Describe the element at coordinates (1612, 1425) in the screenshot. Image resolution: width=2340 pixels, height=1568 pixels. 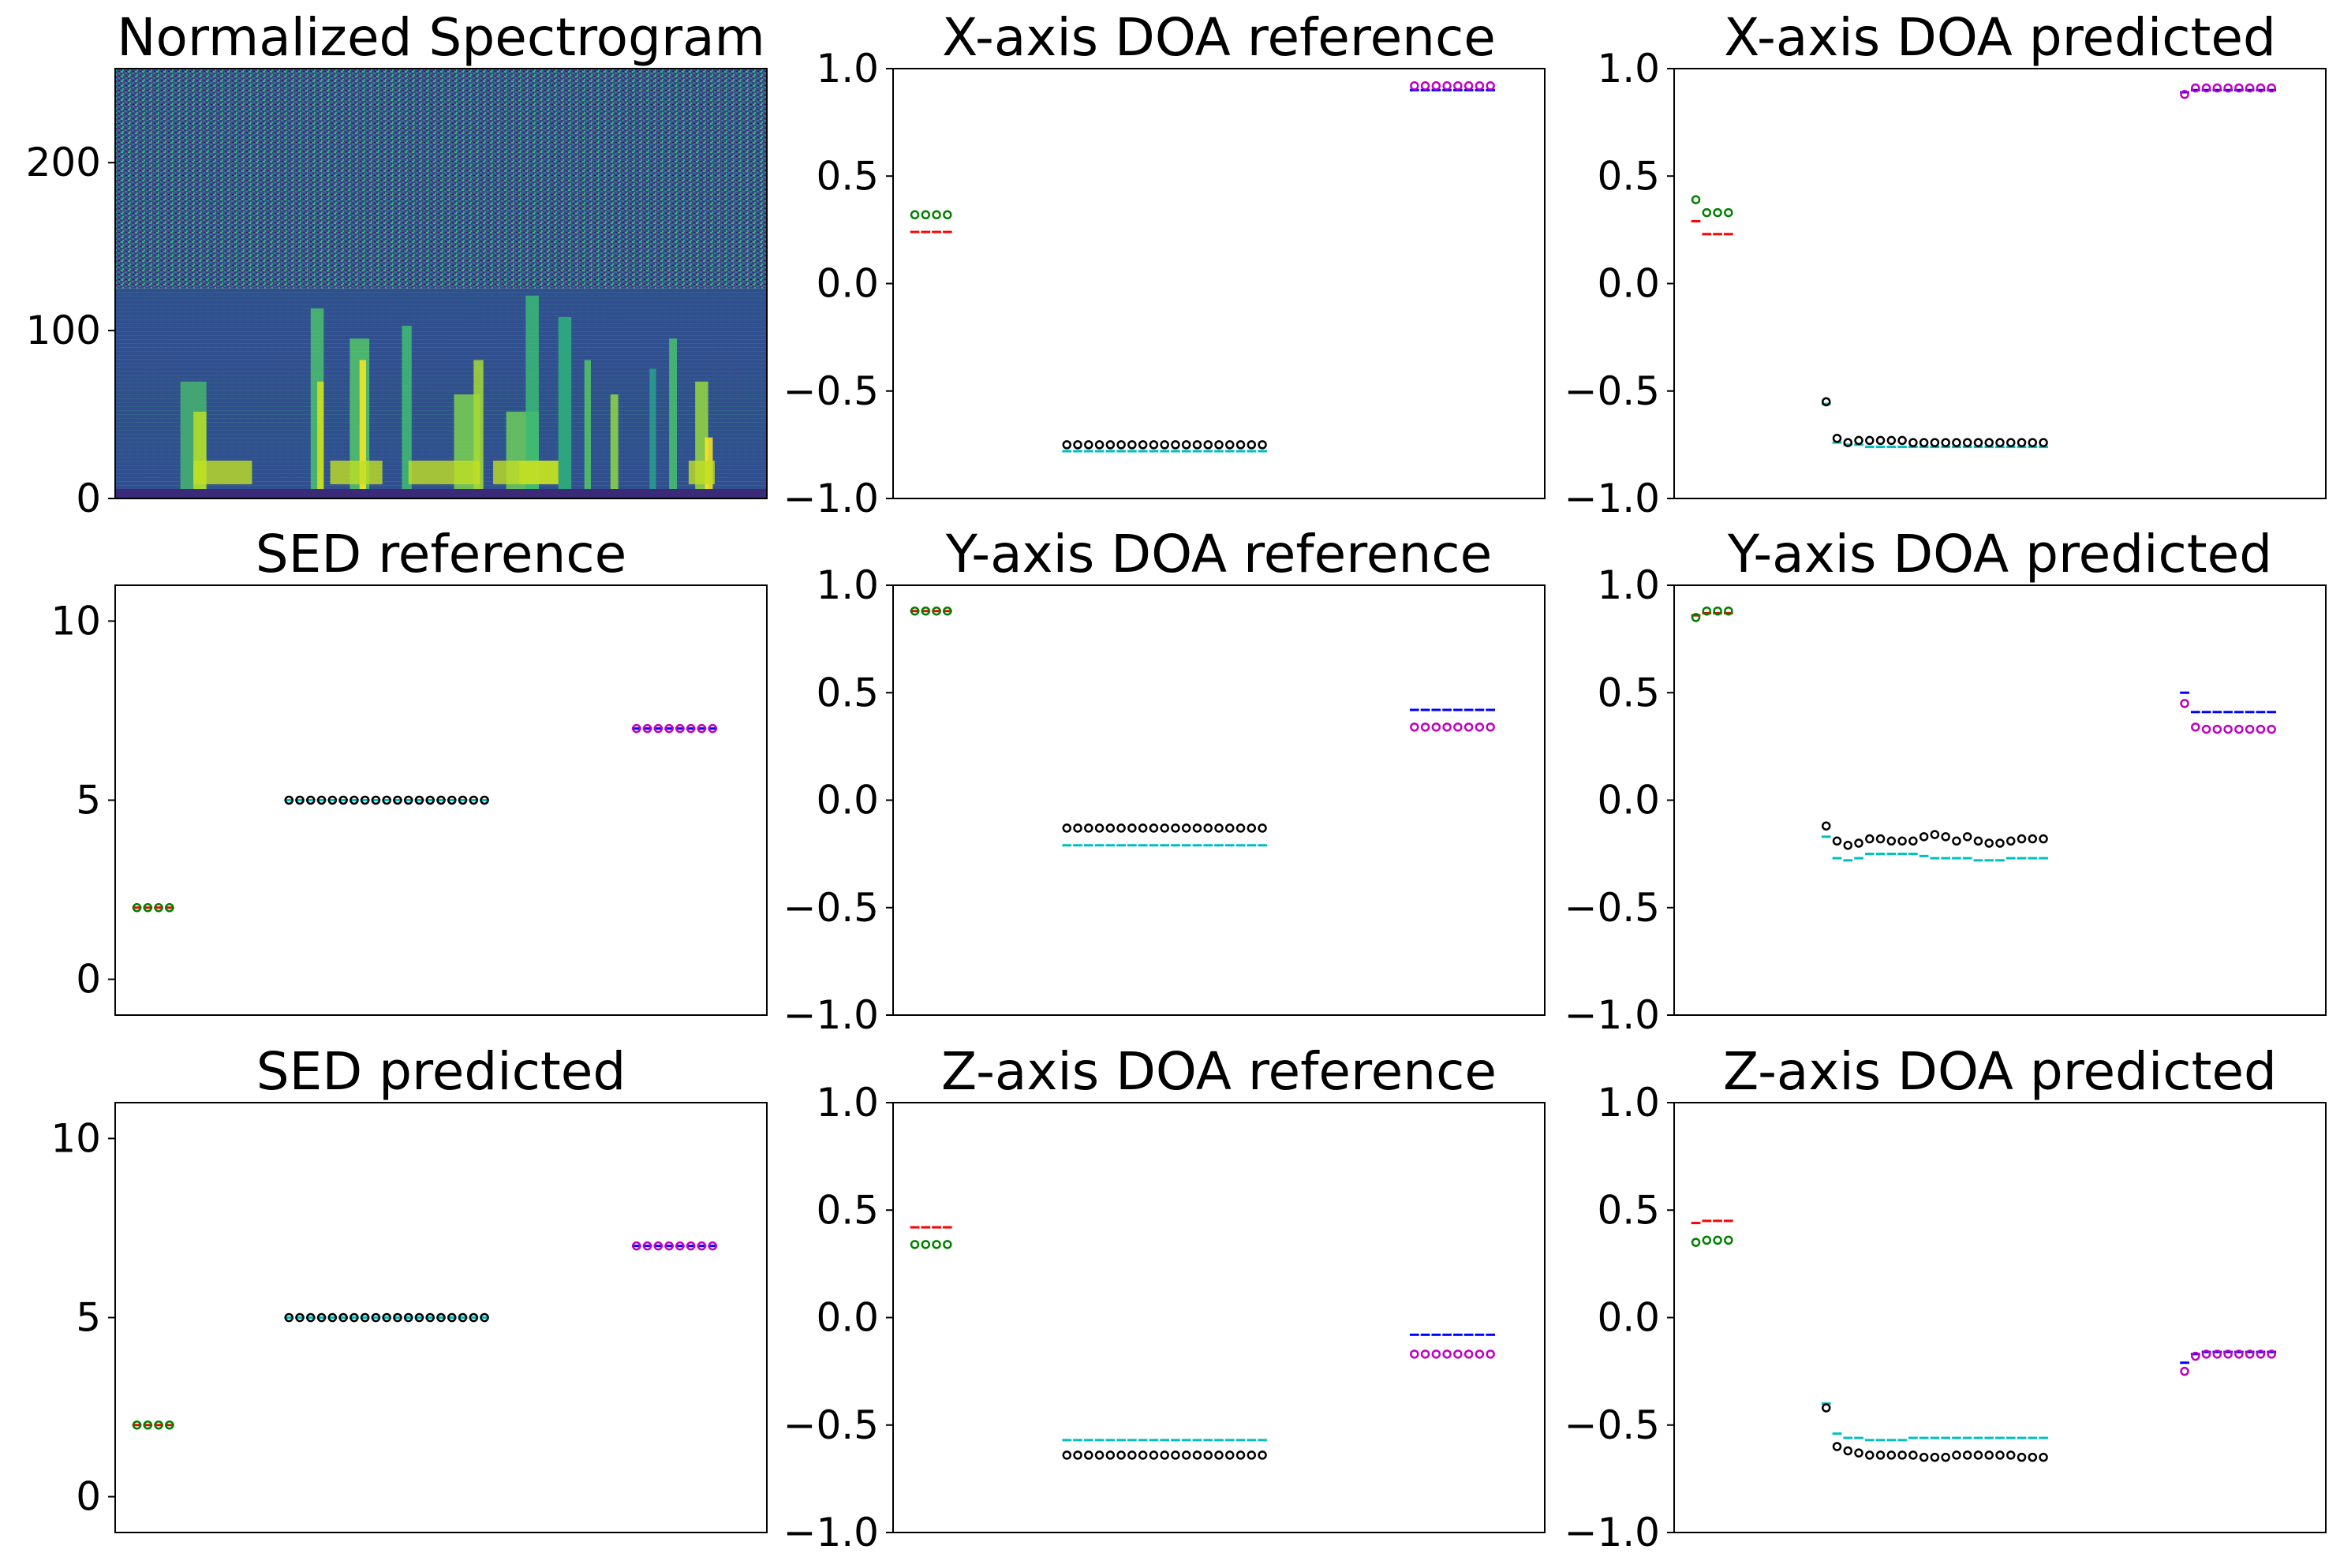
I see `y-tick-label: −0.5` at that location.